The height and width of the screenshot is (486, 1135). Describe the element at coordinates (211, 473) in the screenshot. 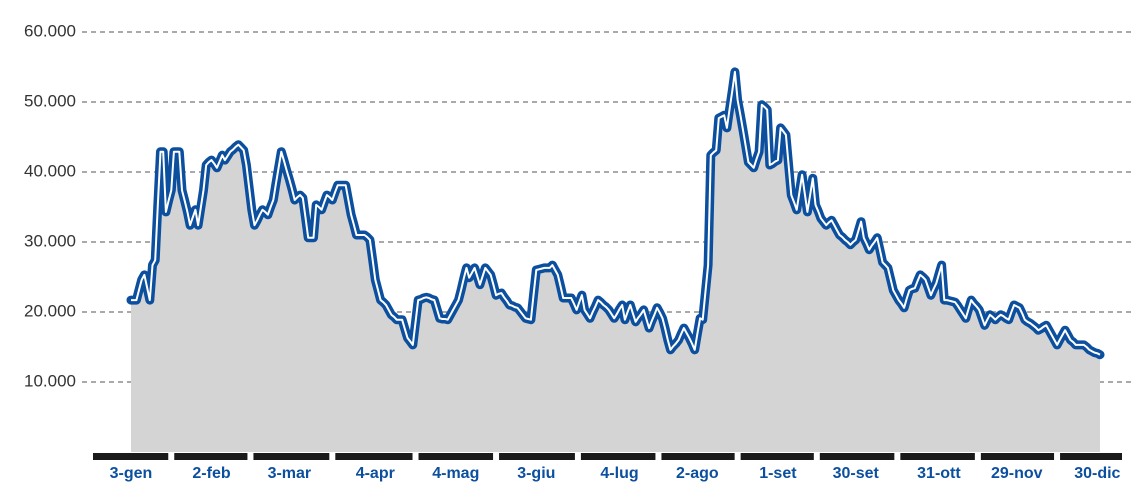

I see `x-tick-label: 2-feb` at that location.